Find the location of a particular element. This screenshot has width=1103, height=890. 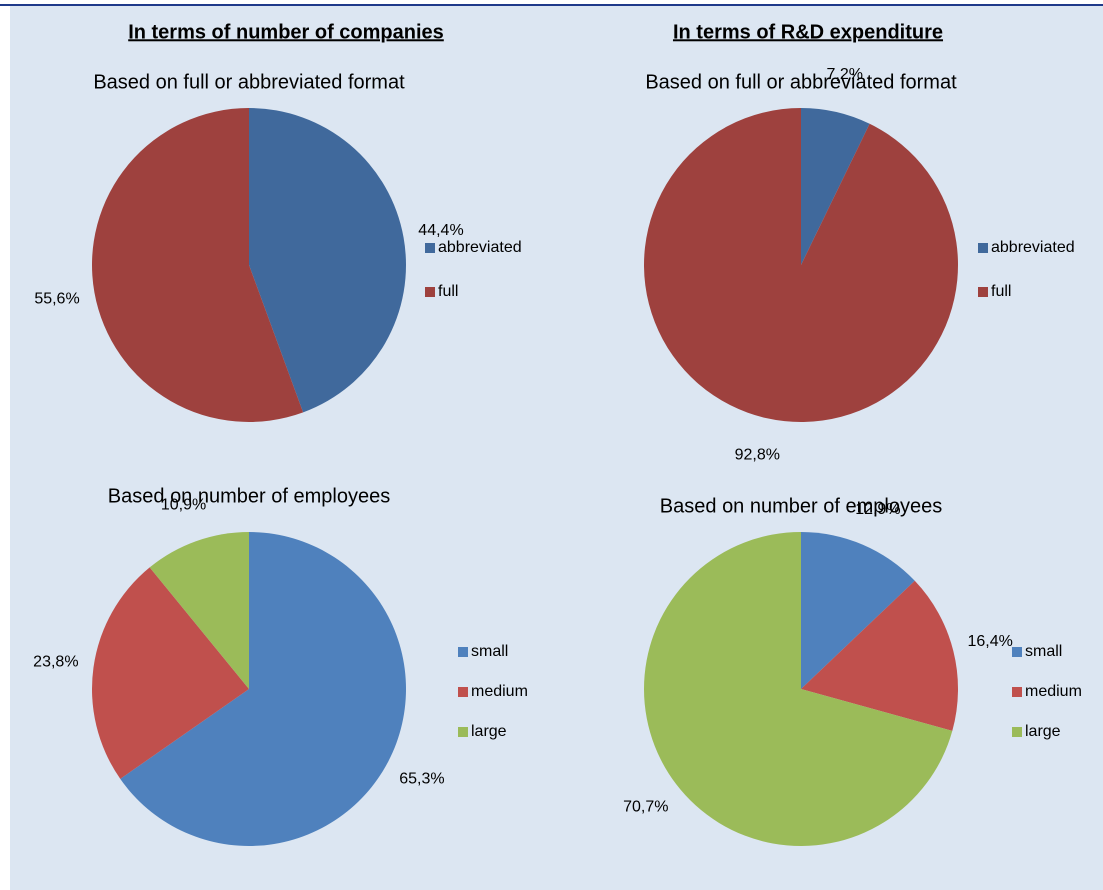

data-label: 12,9% is located at coordinates (877, 509).